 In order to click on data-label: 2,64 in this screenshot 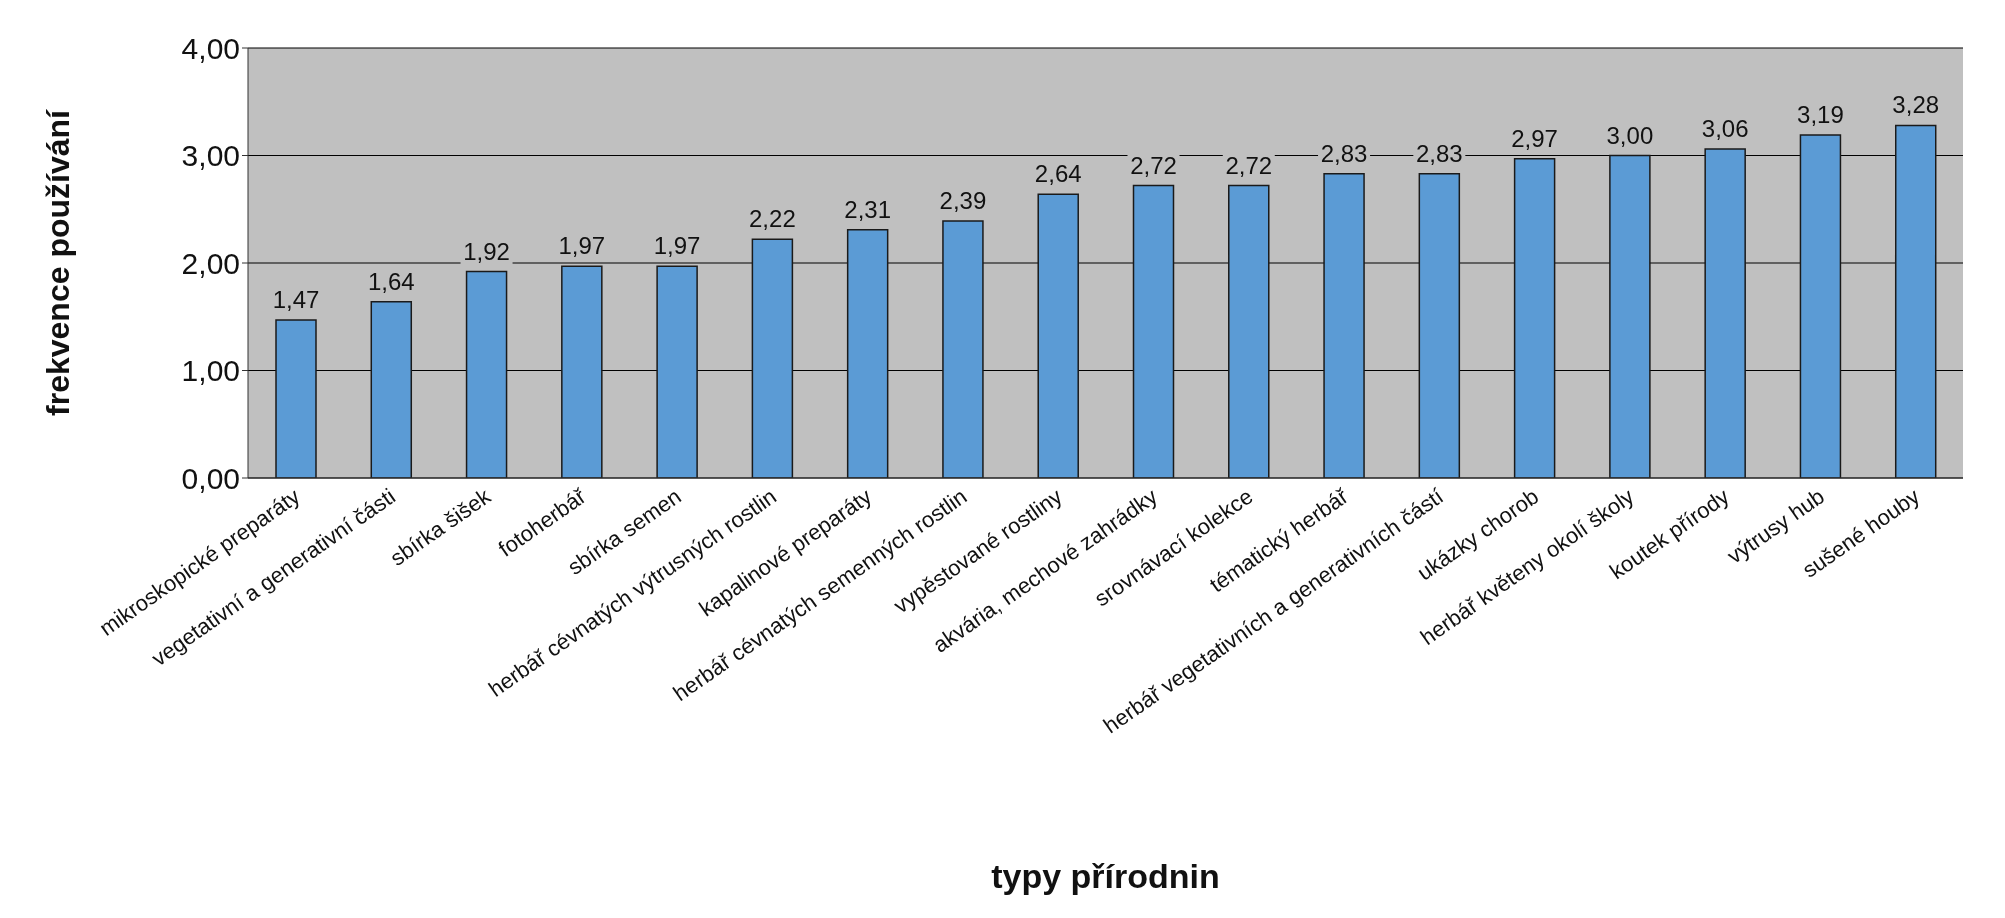, I will do `click(1058, 174)`.